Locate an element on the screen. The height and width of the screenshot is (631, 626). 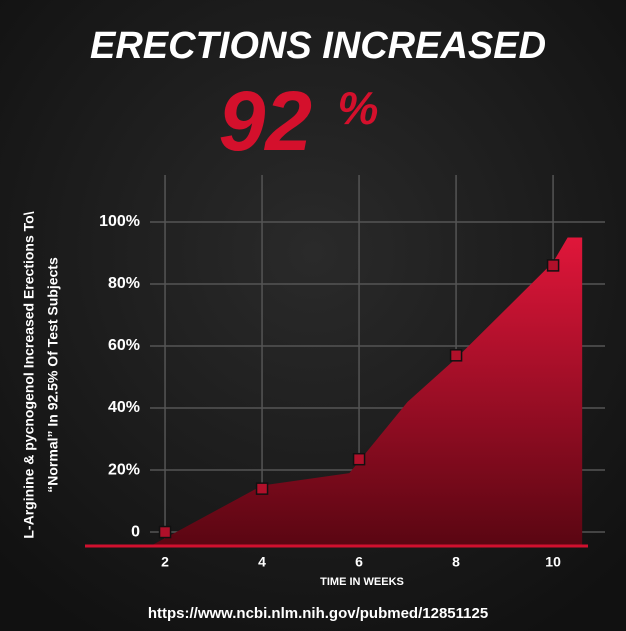
y-tick-label: 20% is located at coordinates (124, 469).